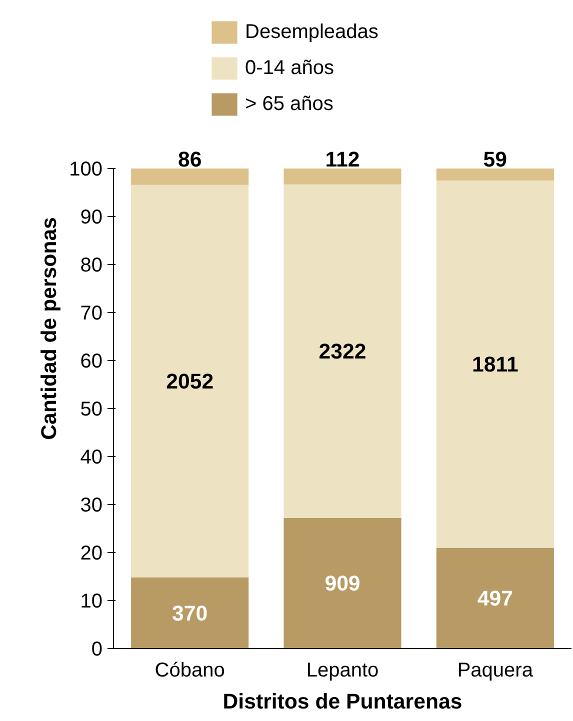 This screenshot has width=573, height=721. Describe the element at coordinates (91, 553) in the screenshot. I see `y-tick-label: 20` at that location.